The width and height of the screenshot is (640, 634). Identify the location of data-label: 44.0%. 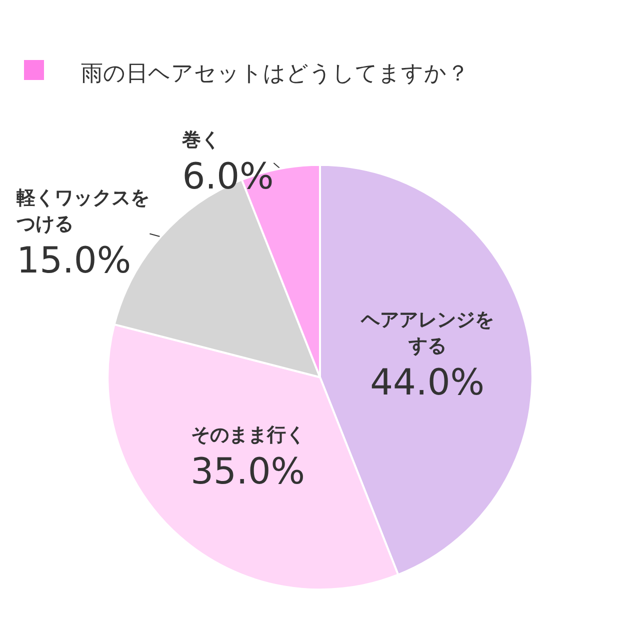
(427, 383).